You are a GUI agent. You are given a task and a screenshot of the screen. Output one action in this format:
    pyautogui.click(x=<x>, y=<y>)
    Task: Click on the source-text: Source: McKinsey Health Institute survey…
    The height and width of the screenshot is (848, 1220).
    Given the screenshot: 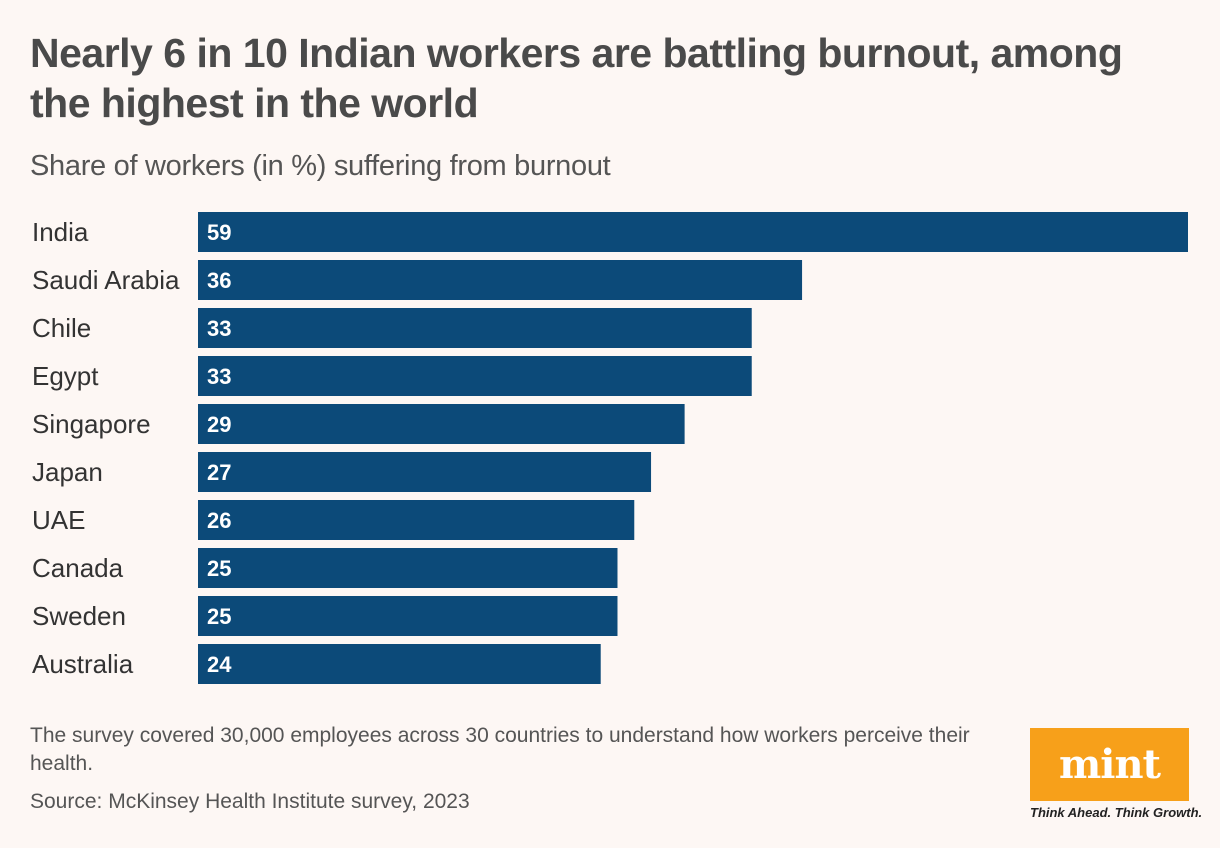 What is the action you would take?
    pyautogui.click(x=250, y=801)
    